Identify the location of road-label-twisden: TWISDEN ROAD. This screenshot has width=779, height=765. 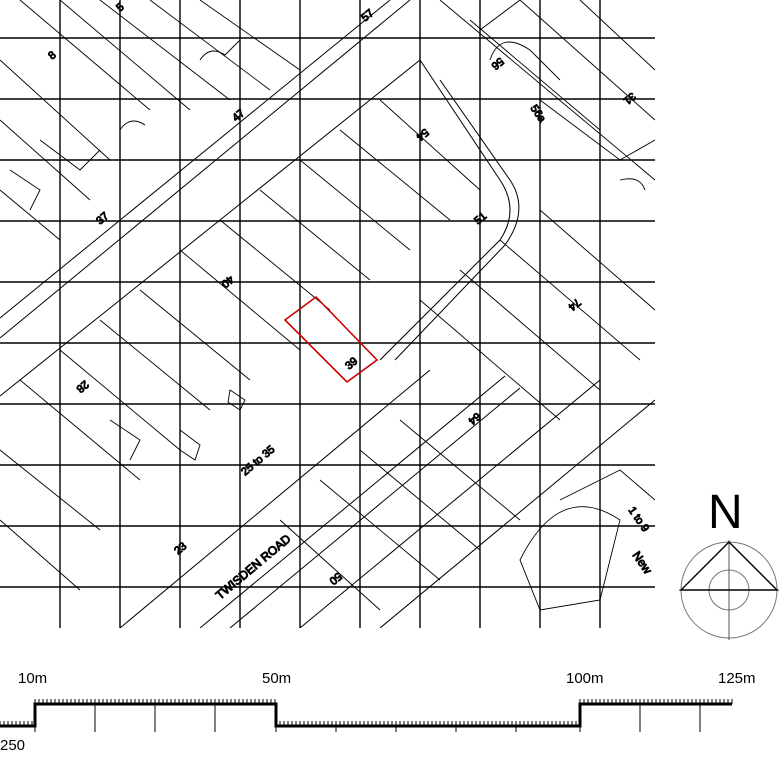
(253, 566).